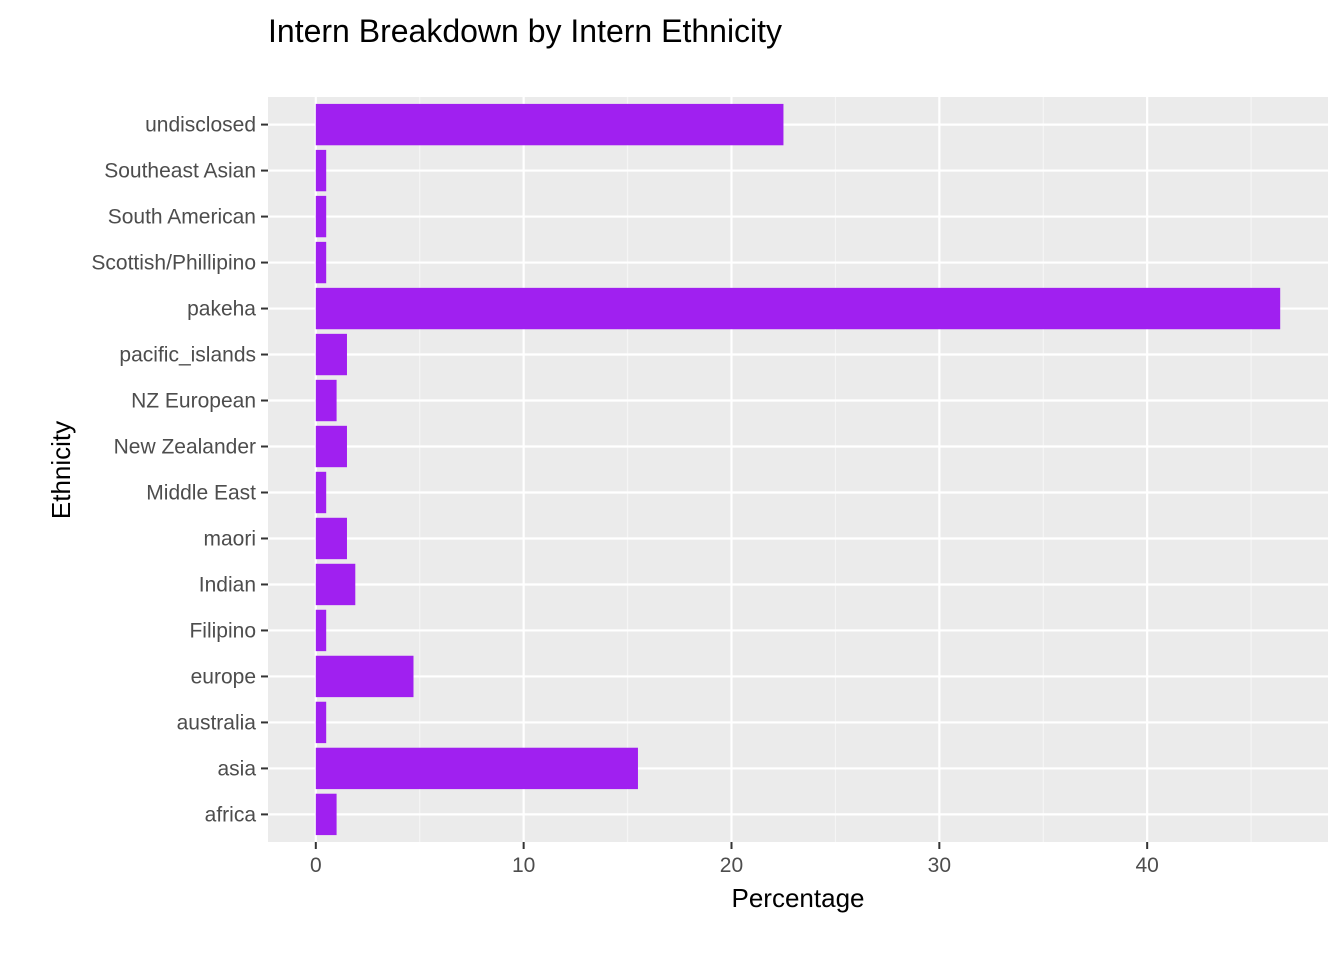 The width and height of the screenshot is (1344, 960). What do you see at coordinates (321, 630) in the screenshot?
I see `bar-filipino` at bounding box center [321, 630].